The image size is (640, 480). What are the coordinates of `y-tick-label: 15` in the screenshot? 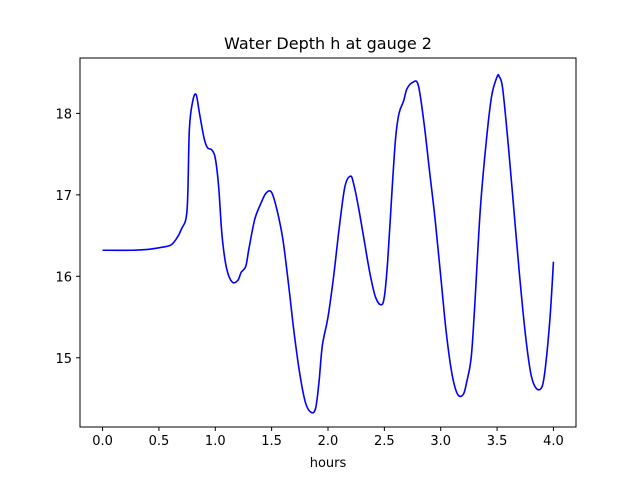 It's located at (63, 359).